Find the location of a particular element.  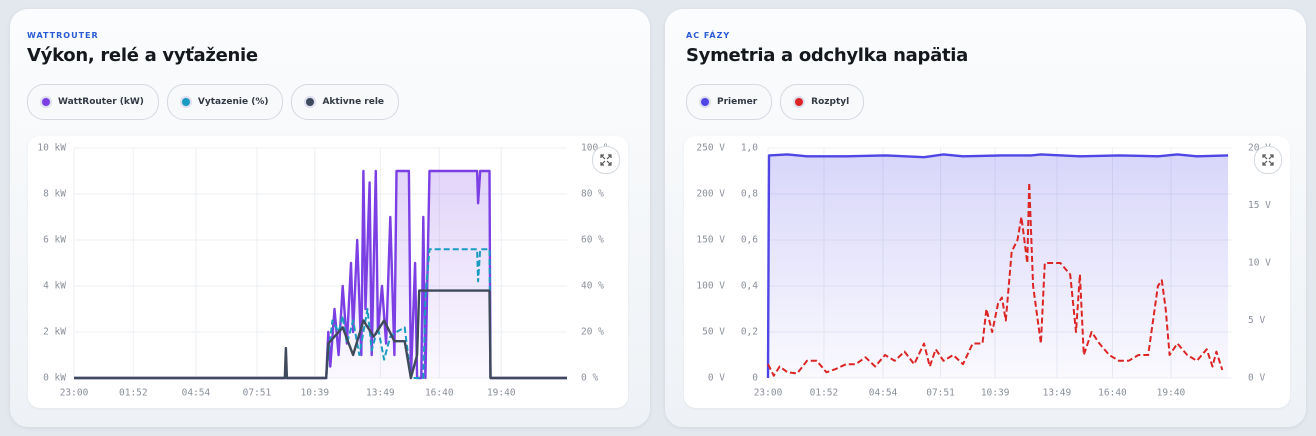

y-tick-label: 0 V is located at coordinates (716, 378).